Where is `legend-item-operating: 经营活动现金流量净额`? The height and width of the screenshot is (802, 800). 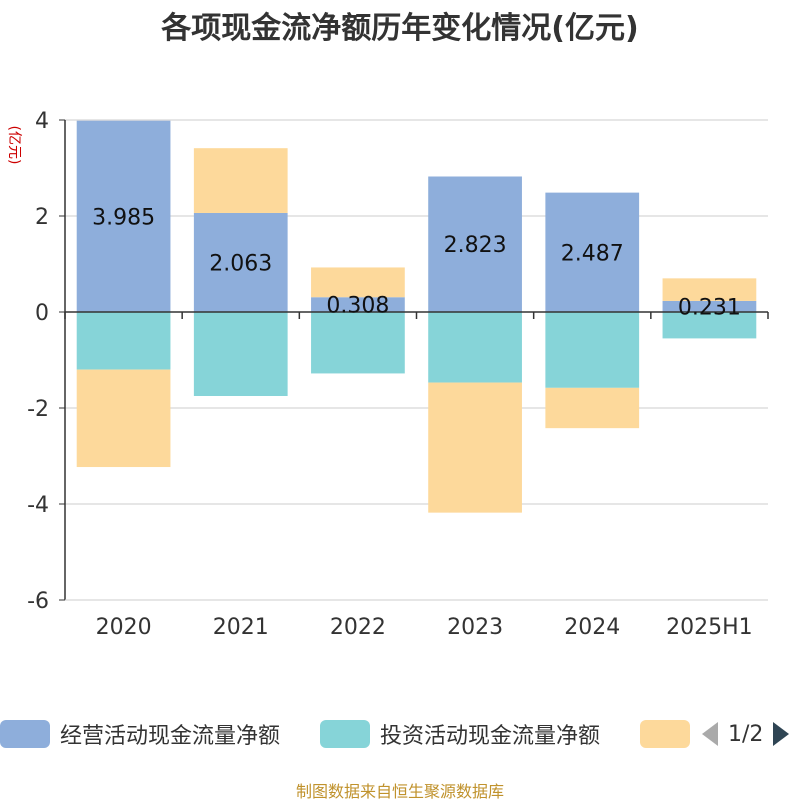 legend-item-operating: 经营活动现金流量净额 is located at coordinates (140, 734).